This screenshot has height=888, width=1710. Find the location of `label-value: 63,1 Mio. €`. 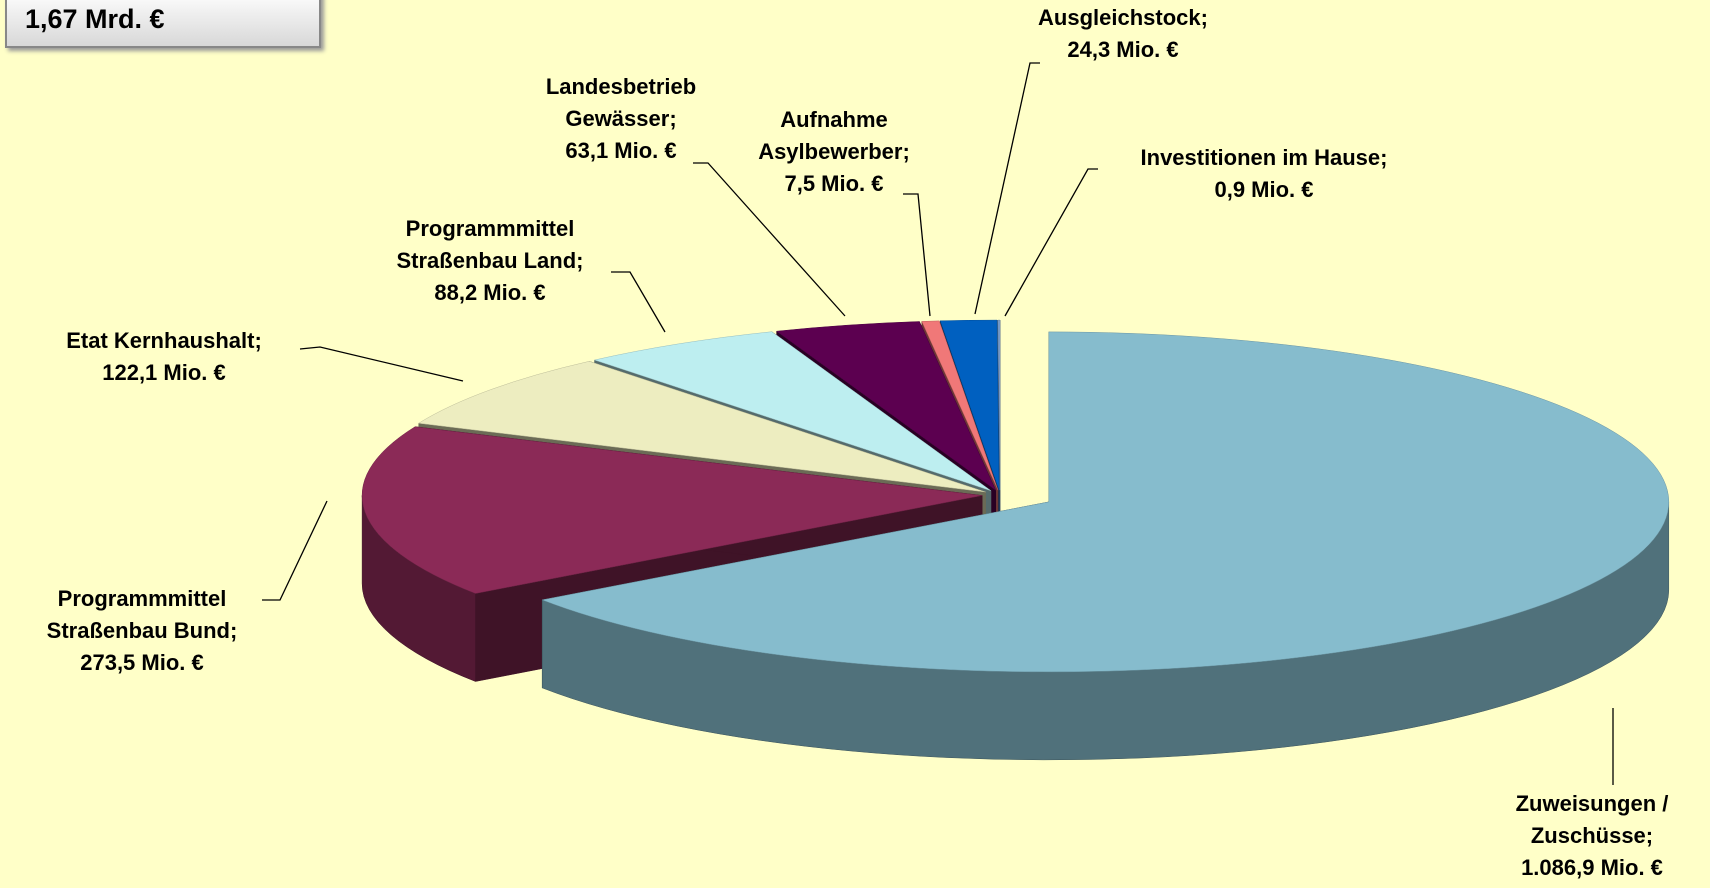

label-value: 63,1 Mio. € is located at coordinates (621, 150).